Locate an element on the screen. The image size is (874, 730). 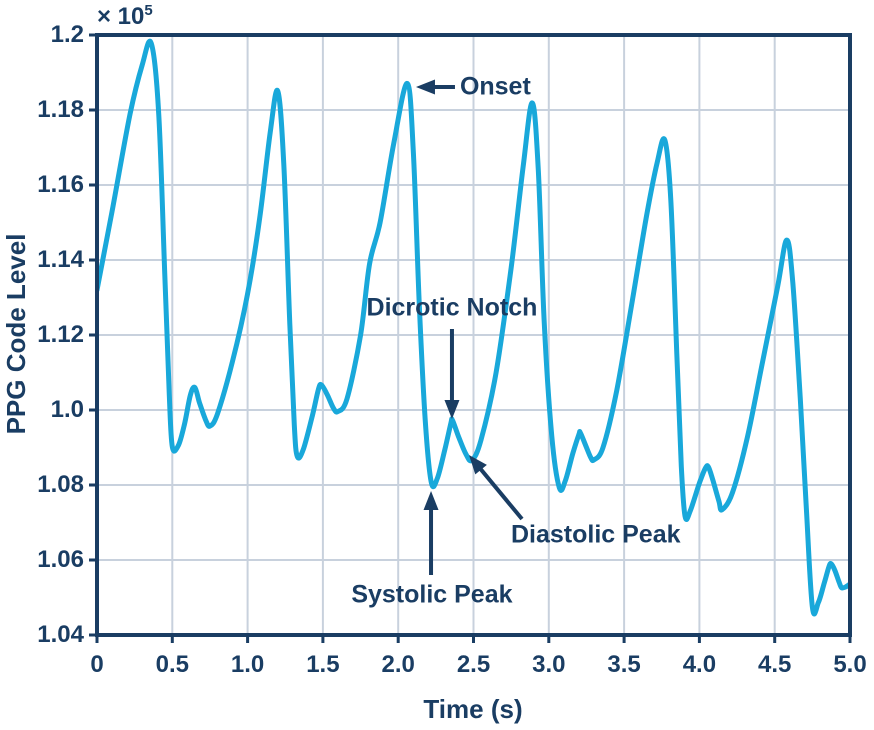
x-tick-label: 2.5 is located at coordinates (473, 664).